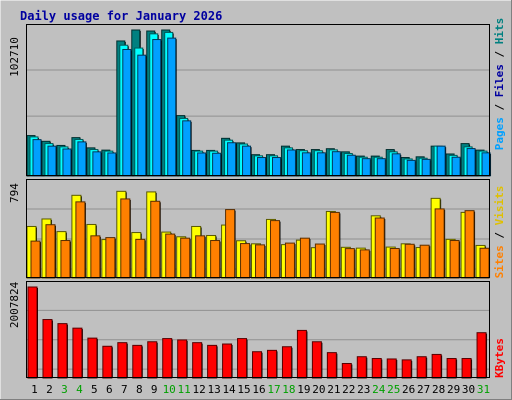 This screenshot has width=512, height=400. I want to click on x-tick-label-day-20: 20, so click(318, 389).